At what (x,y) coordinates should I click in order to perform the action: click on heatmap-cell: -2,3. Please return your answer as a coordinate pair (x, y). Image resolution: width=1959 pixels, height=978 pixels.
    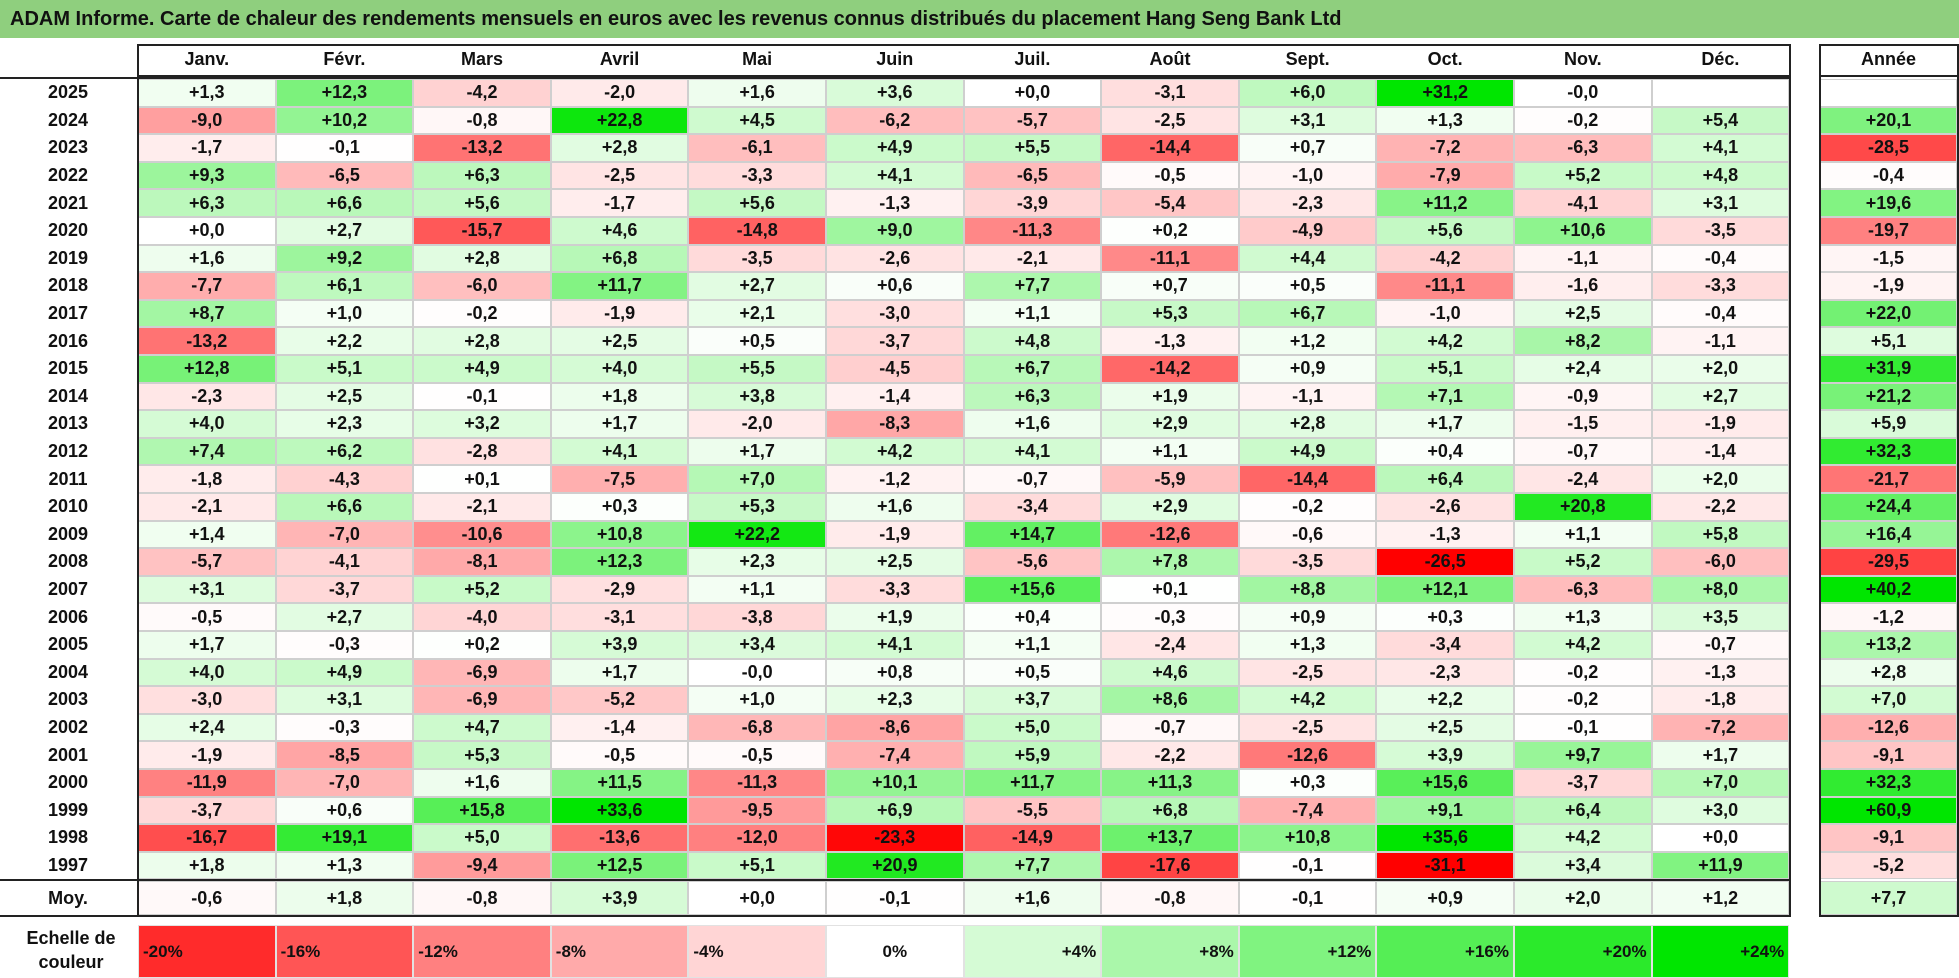
    Looking at the image, I should click on (207, 396).